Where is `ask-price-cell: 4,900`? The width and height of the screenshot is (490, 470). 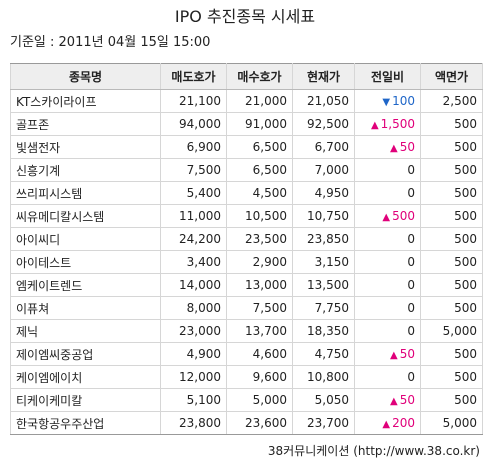
ask-price-cell: 4,900 is located at coordinates (193, 354).